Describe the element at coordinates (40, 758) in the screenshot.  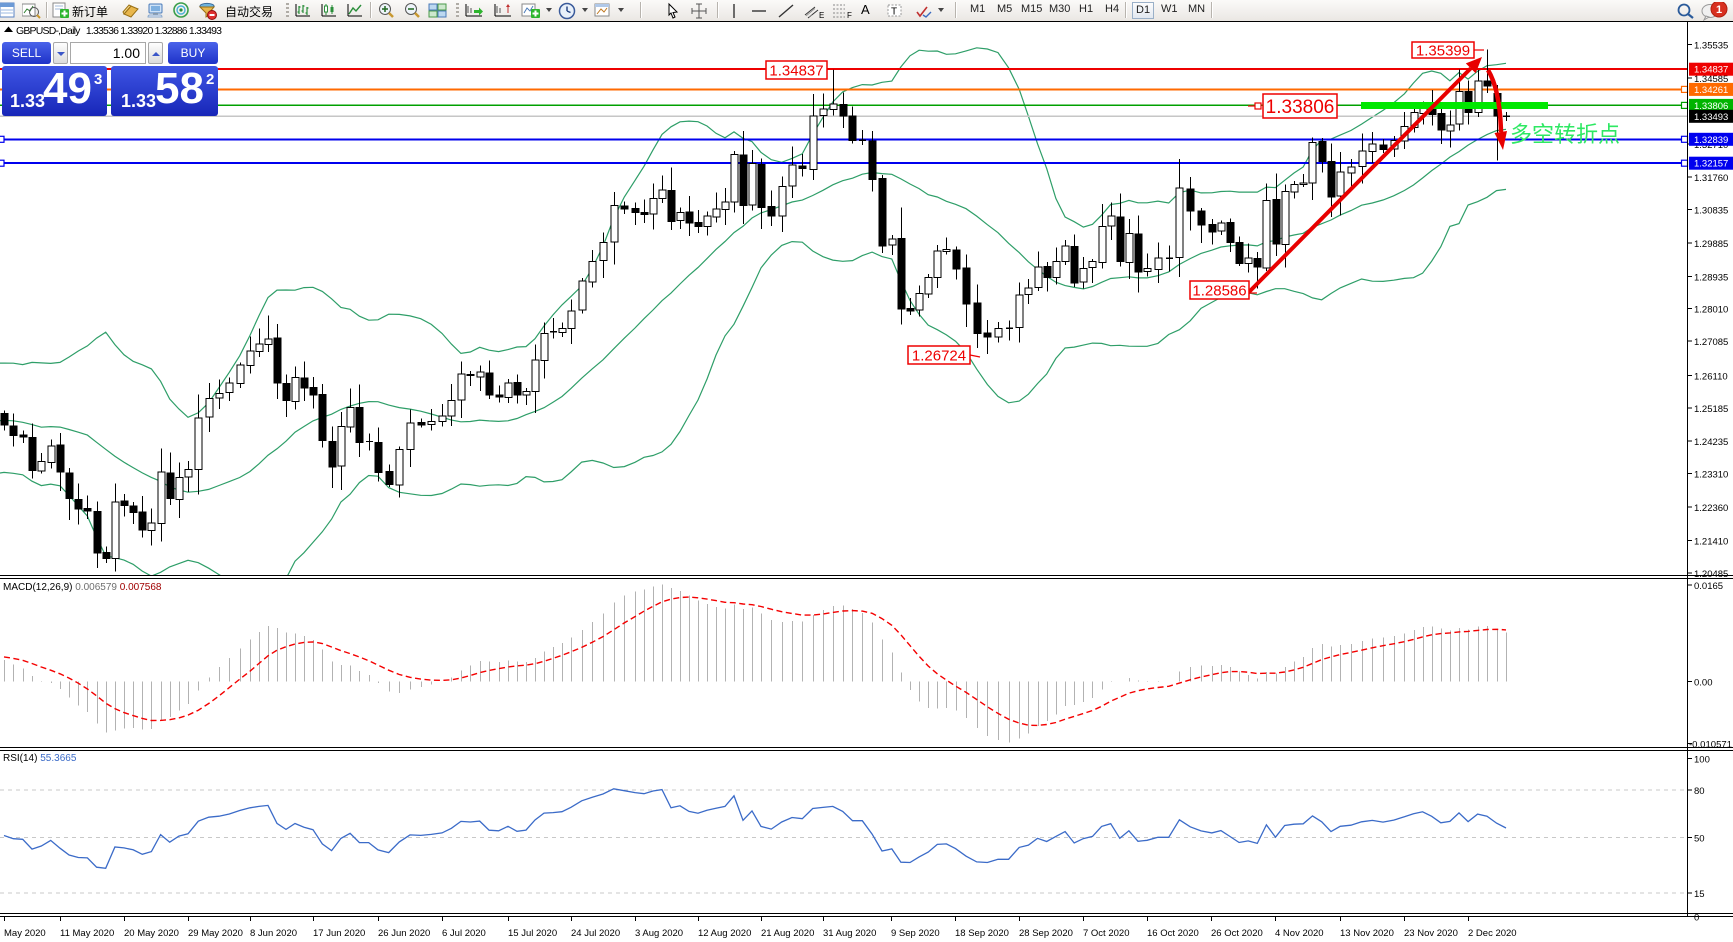
I see `svg-text: RSI(14) 55.3665` at that location.